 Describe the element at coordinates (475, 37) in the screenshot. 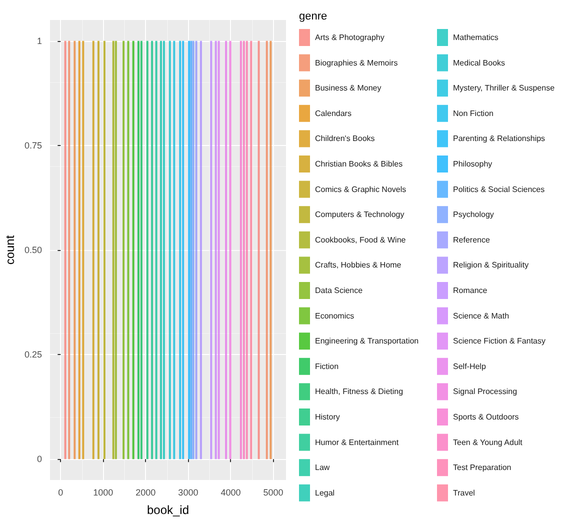

I see `legend-label: Mathematics` at that location.